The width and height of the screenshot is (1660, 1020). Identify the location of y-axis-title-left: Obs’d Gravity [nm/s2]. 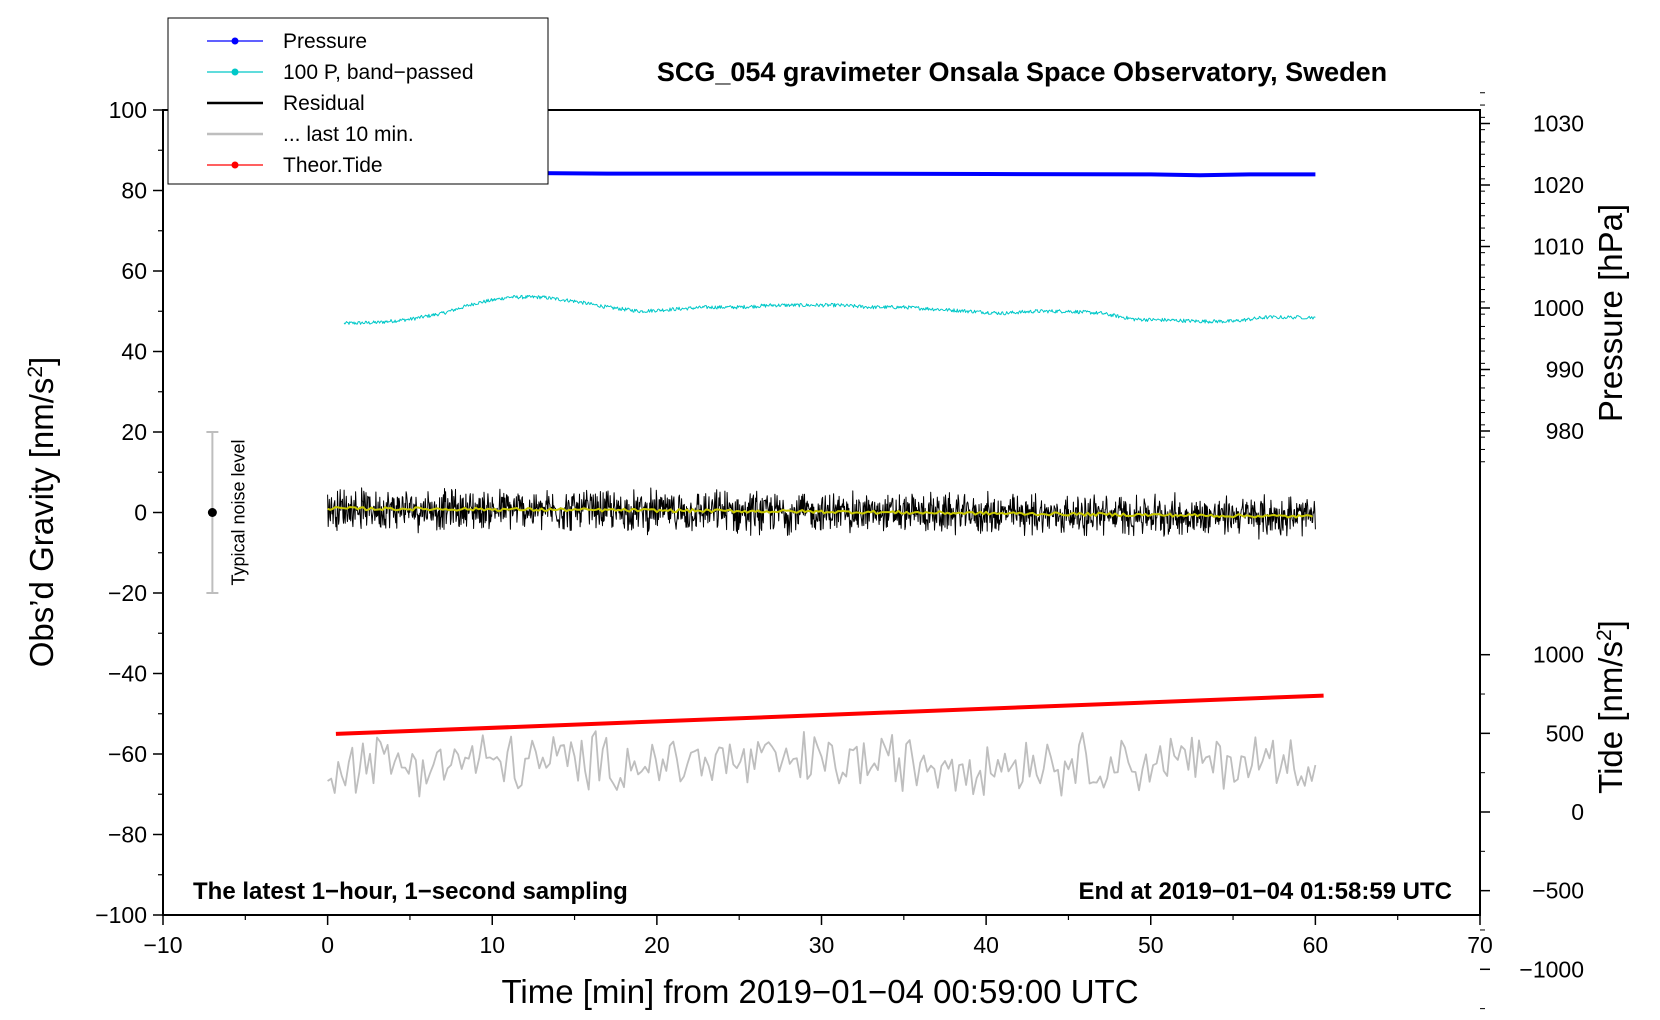
(41, 512).